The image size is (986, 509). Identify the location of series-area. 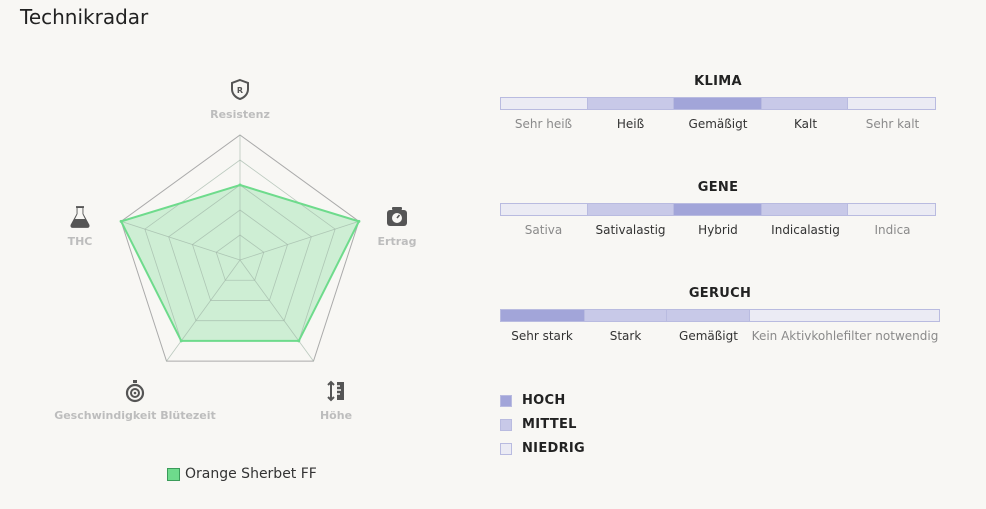
(240, 263).